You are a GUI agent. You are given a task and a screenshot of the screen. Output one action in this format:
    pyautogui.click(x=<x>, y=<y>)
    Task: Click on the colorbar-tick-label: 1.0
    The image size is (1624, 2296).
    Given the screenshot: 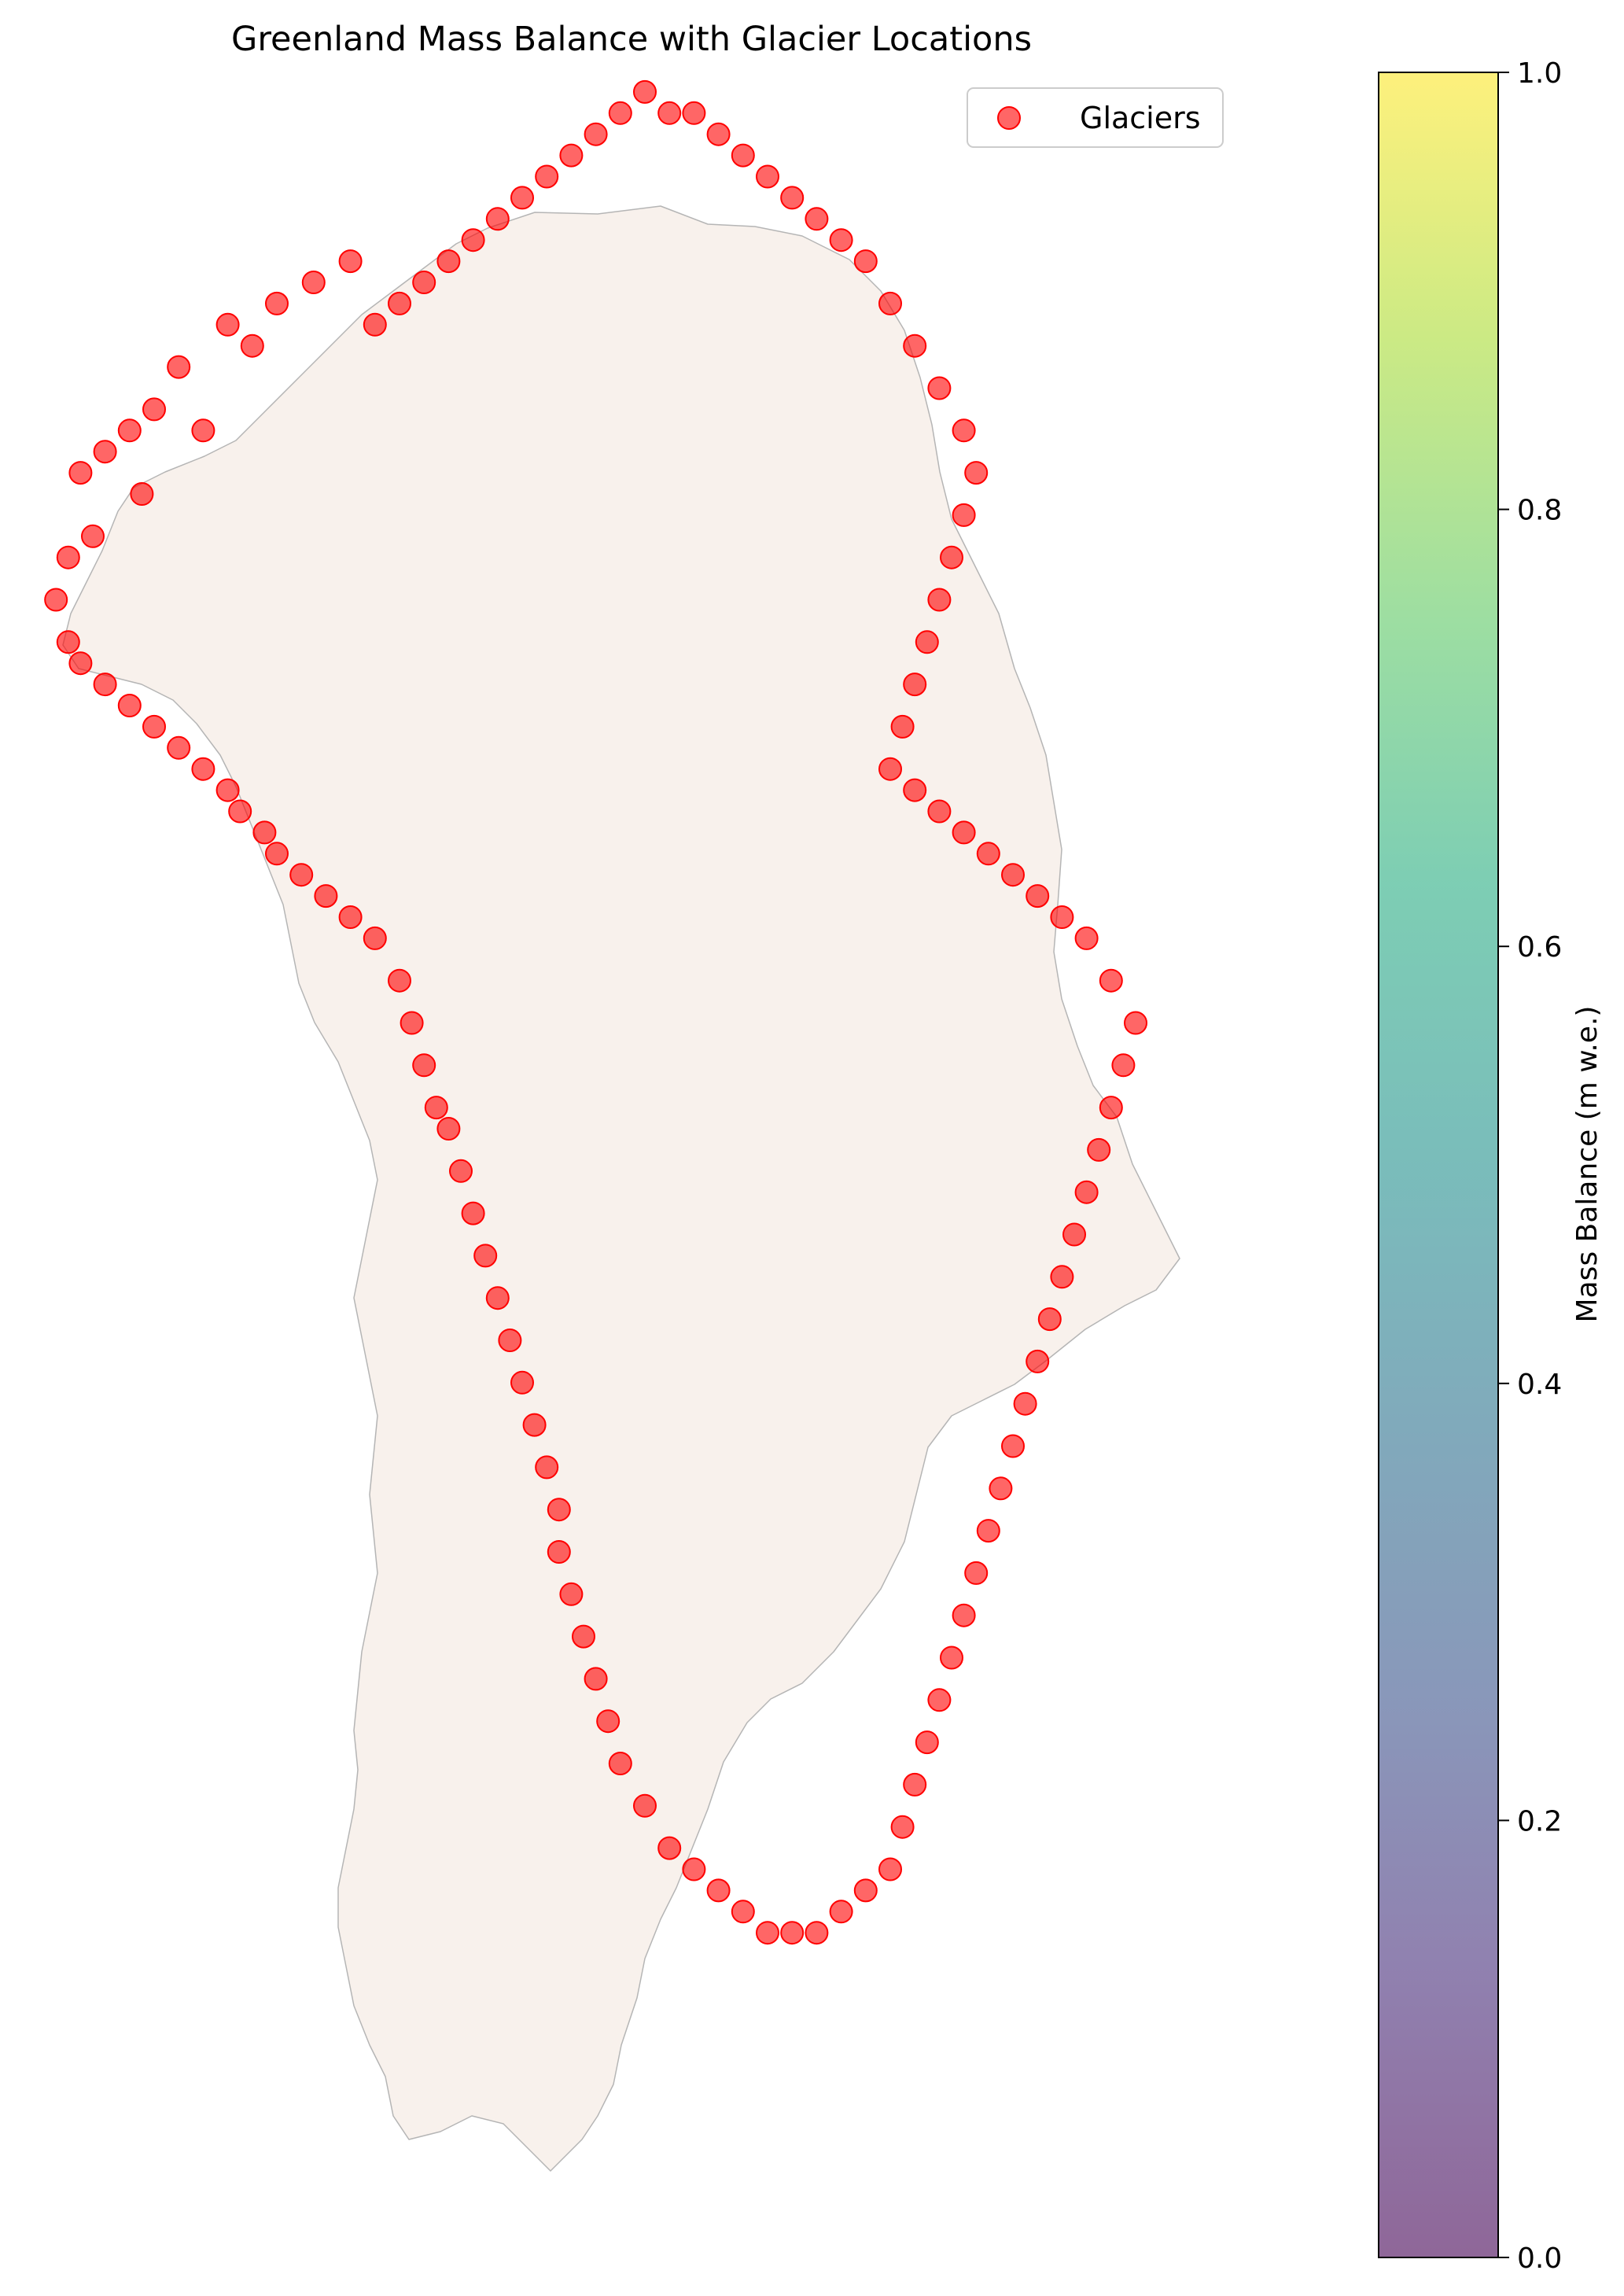 What is the action you would take?
    pyautogui.click(x=1540, y=73)
    